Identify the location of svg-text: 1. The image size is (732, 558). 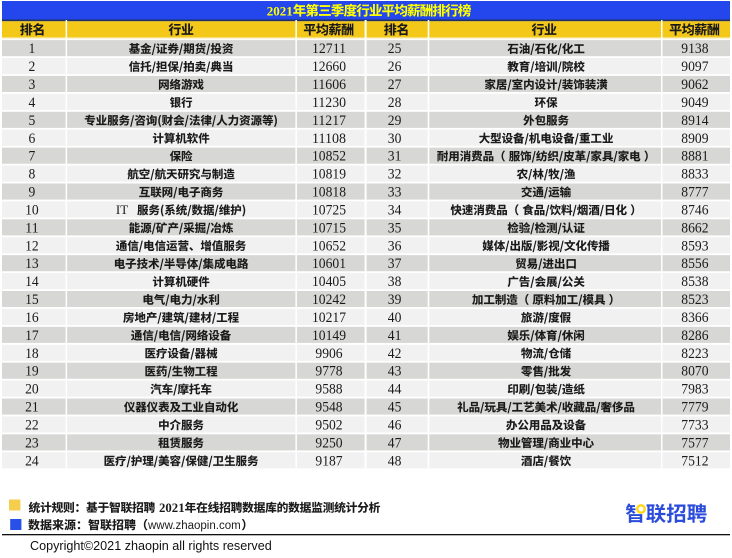
(32, 49).